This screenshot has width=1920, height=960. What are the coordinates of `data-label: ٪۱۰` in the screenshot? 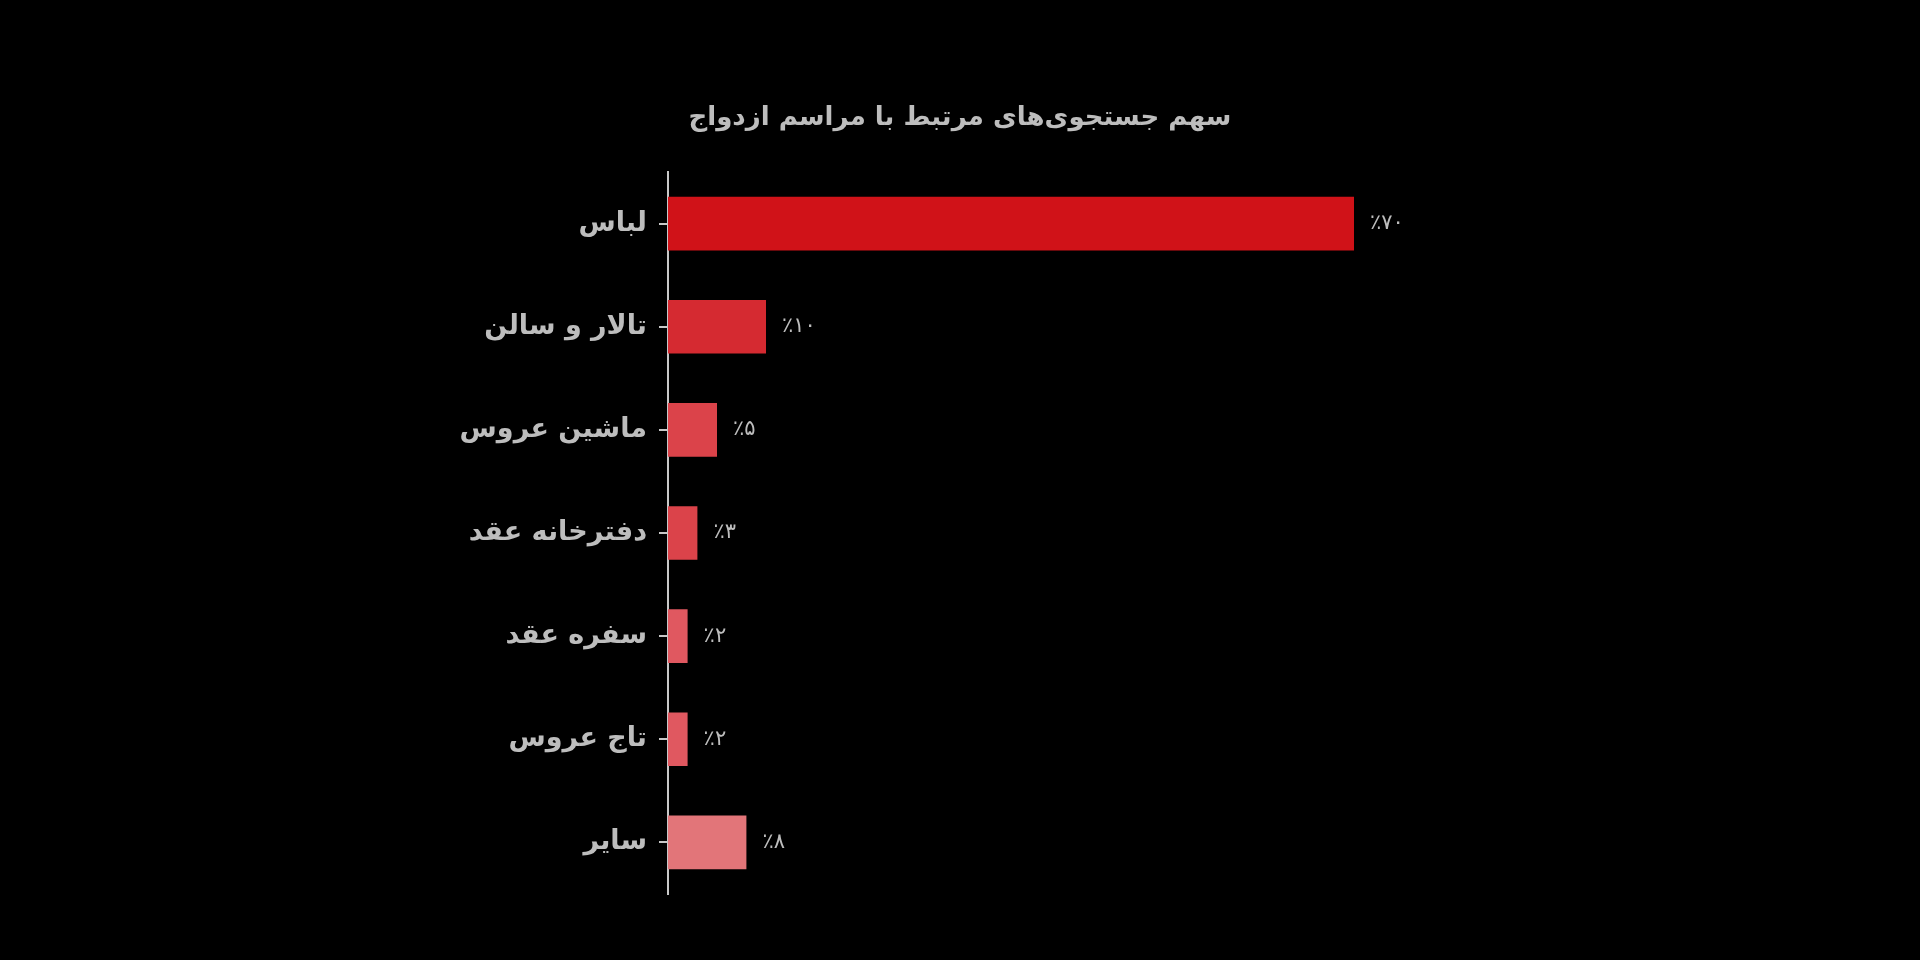 It's located at (799, 325).